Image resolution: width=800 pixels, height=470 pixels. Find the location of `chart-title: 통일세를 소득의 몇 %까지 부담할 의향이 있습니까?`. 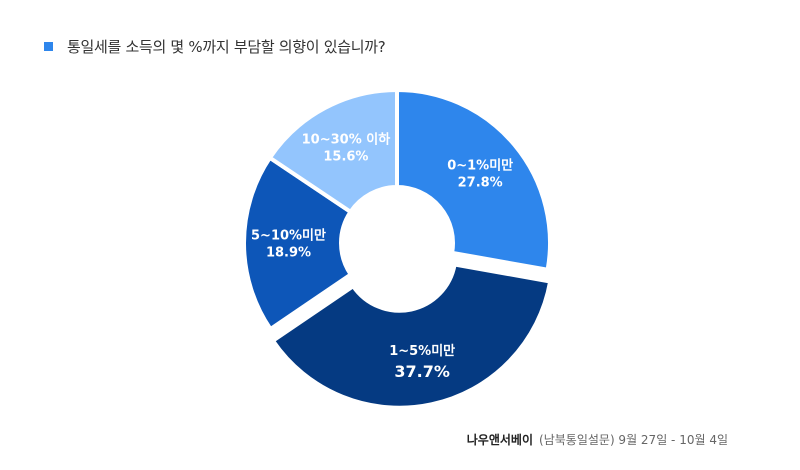

chart-title: 통일세를 소득의 몇 %까지 부담할 의향이 있습니까? is located at coordinates (226, 47).